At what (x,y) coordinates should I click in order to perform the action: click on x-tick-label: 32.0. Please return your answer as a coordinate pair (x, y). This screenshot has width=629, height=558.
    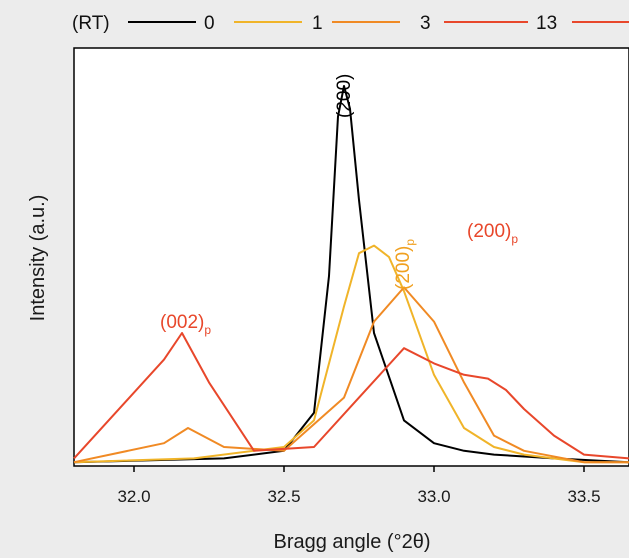
    Looking at the image, I should click on (133, 496).